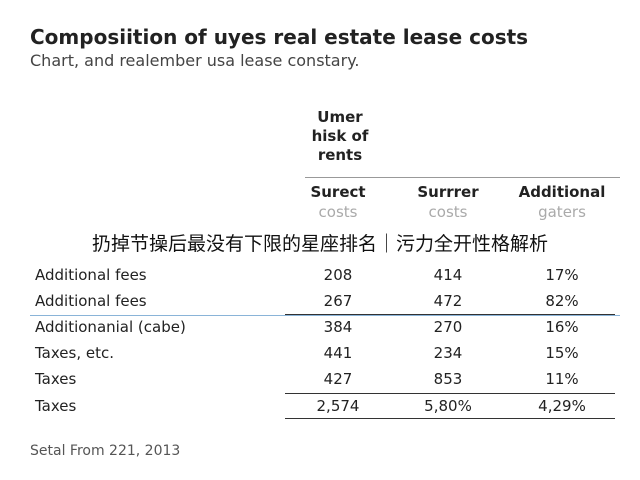 The image size is (640, 480). Describe the element at coordinates (448, 379) in the screenshot. I see `cell: 853` at that location.